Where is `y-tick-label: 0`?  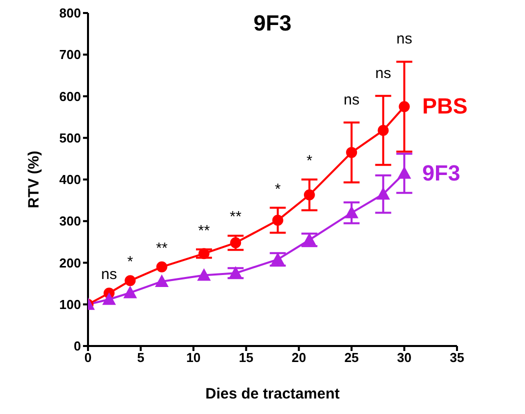
y-tick-label: 0 is located at coordinates (77, 346).